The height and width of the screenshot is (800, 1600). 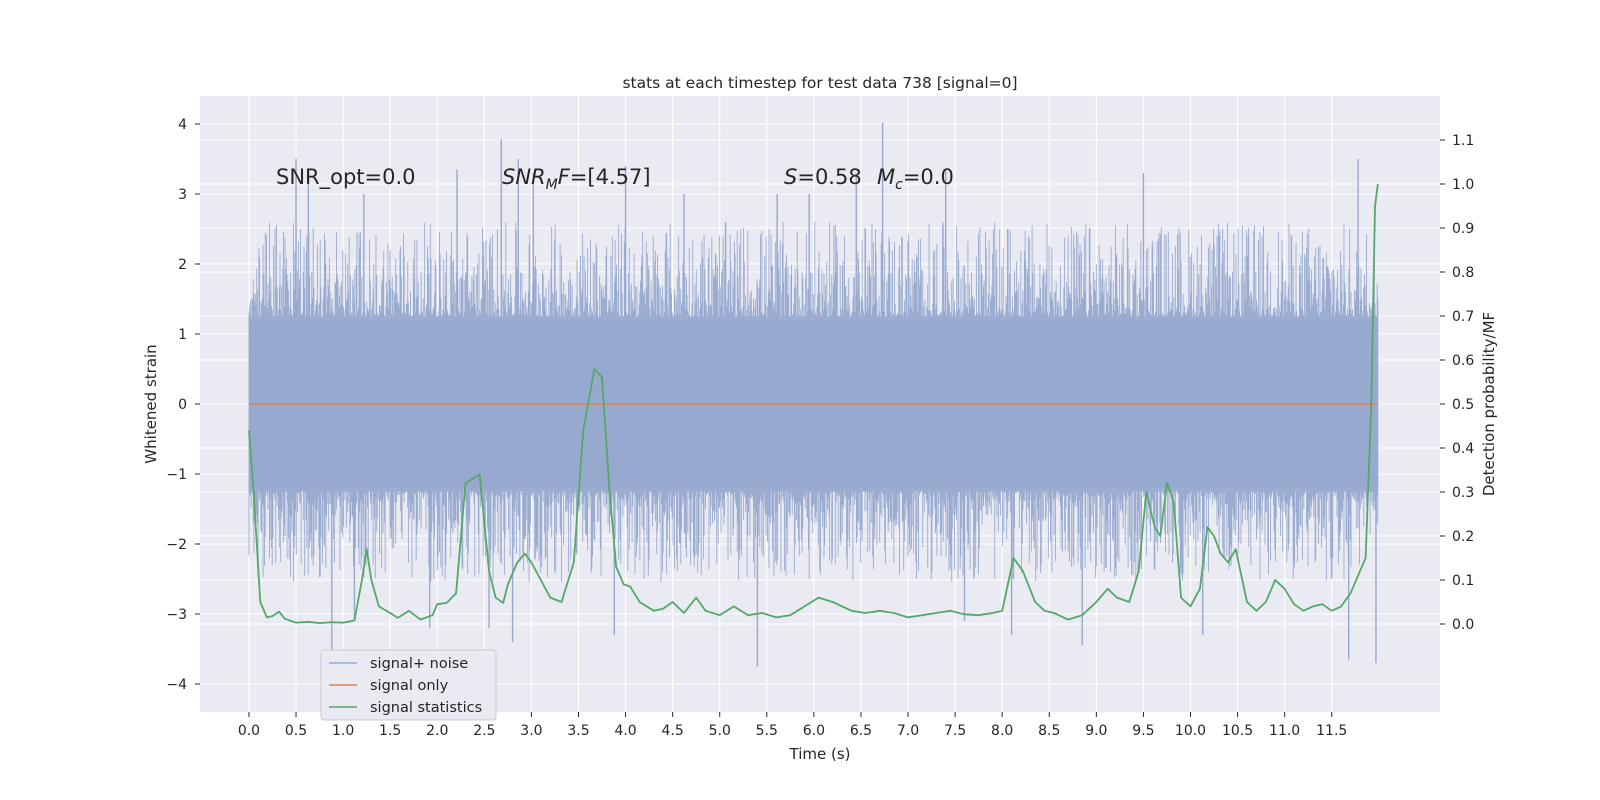 I want to click on y-tick-label-right: 0.2, so click(x=1463, y=537).